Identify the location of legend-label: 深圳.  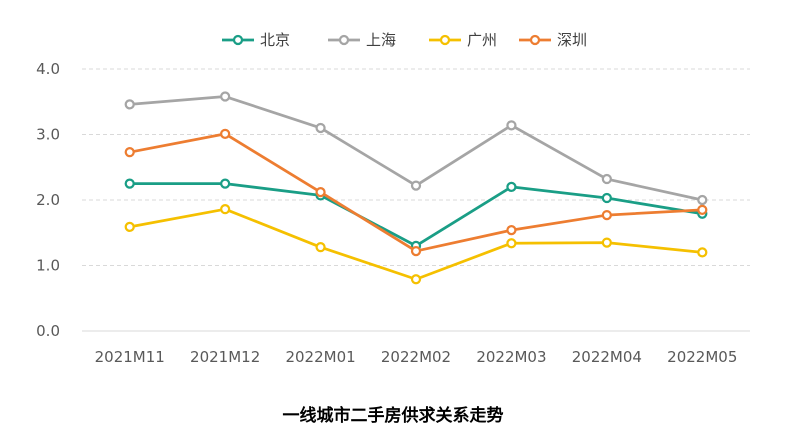
(572, 40).